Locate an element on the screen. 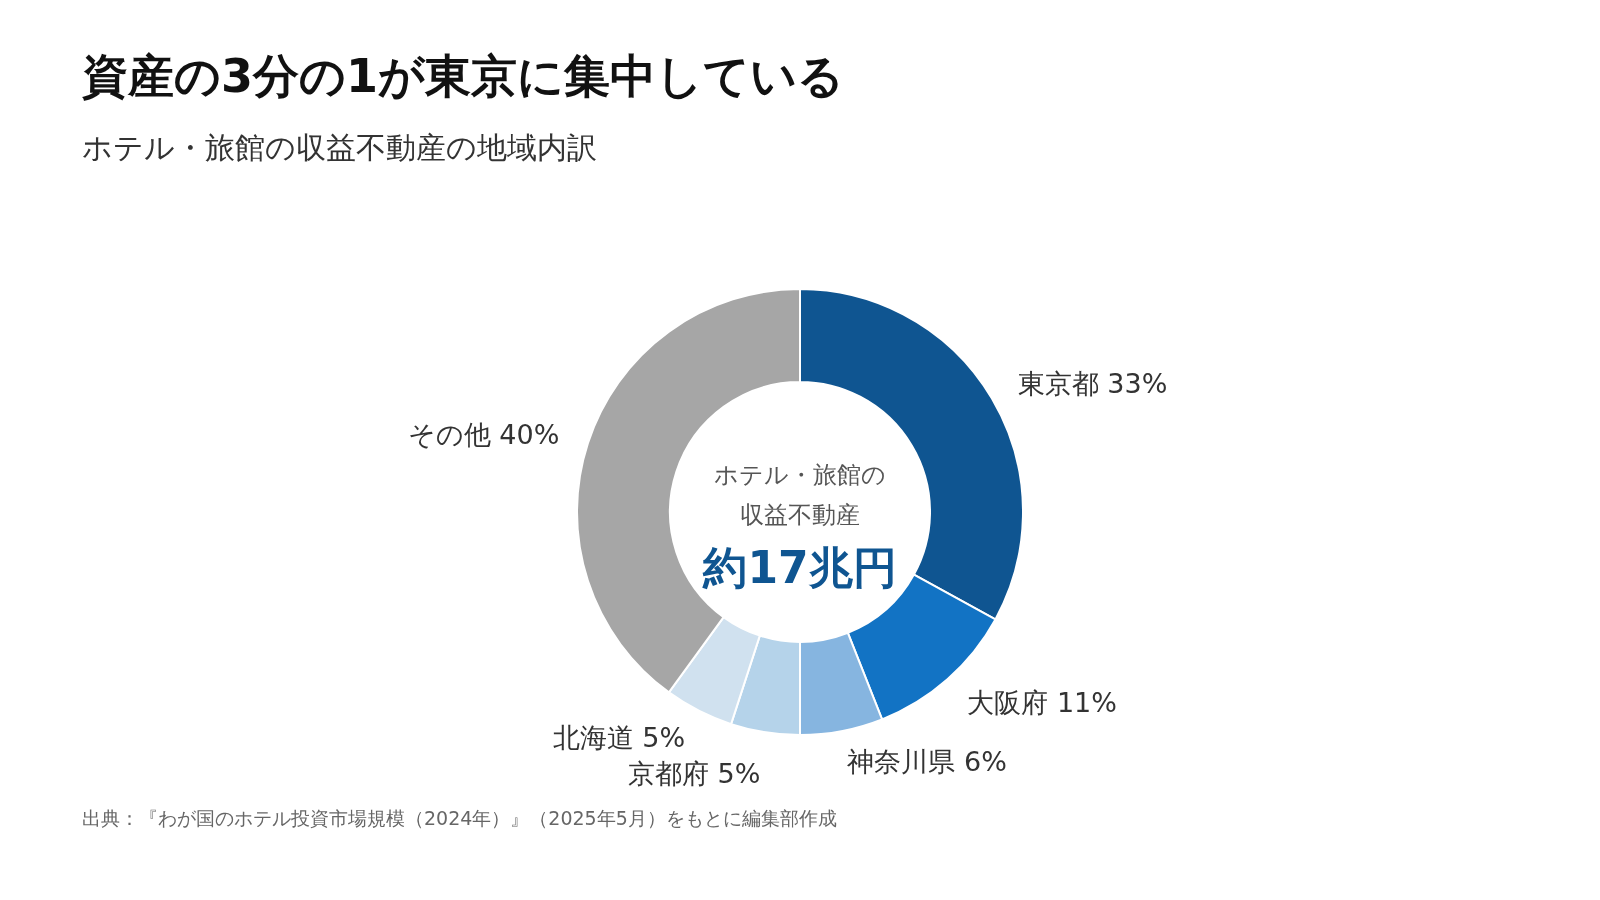 This screenshot has height=900, width=1600. chart-title: 資産の3分の1が東京に集中している is located at coordinates (463, 76).